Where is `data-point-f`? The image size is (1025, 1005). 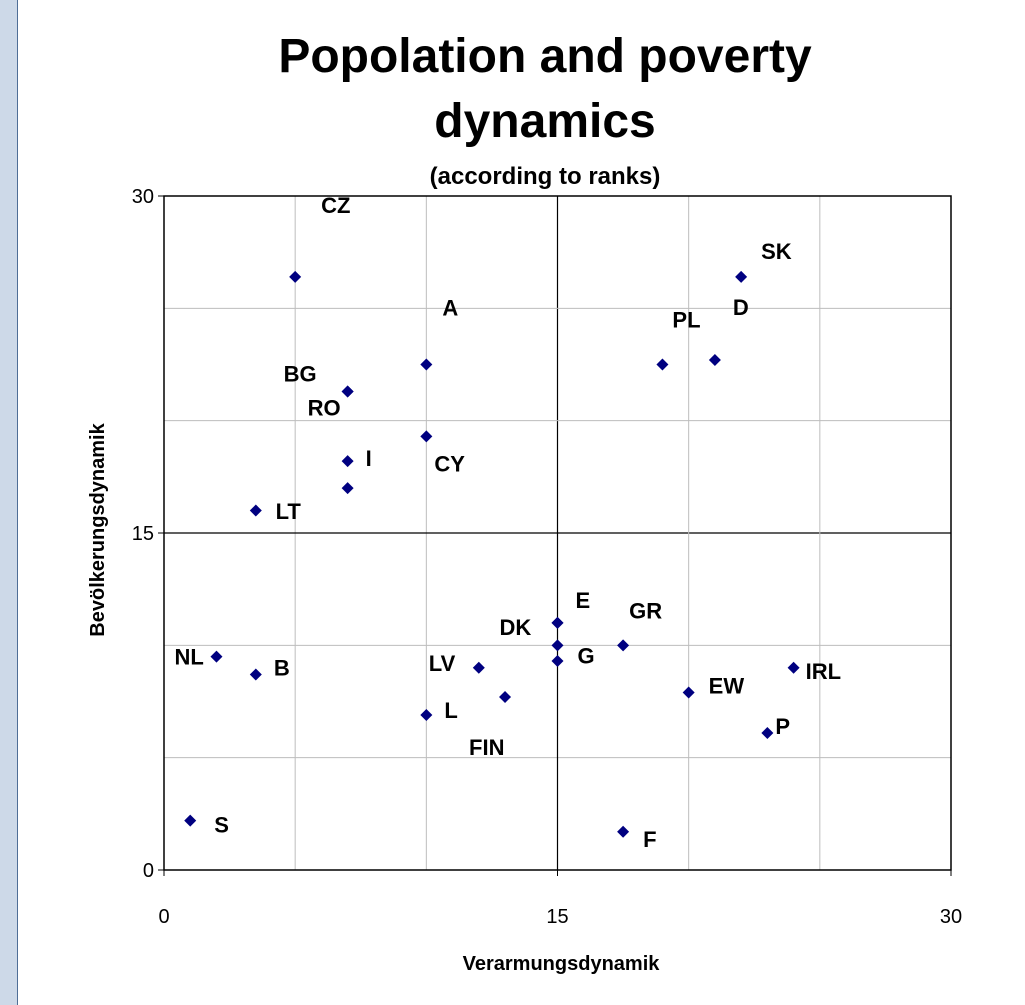
data-point-f is located at coordinates (623, 831).